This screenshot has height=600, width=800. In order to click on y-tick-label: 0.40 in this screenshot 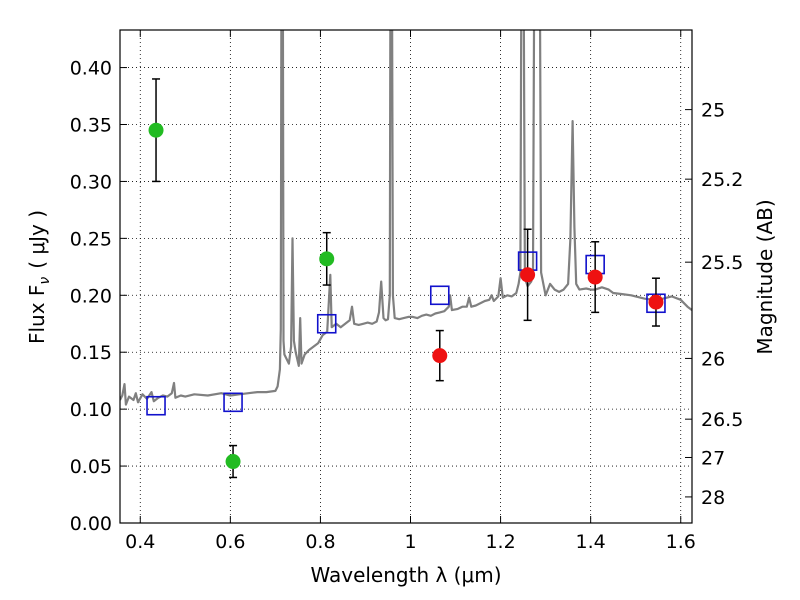, I will do `click(91, 69)`.